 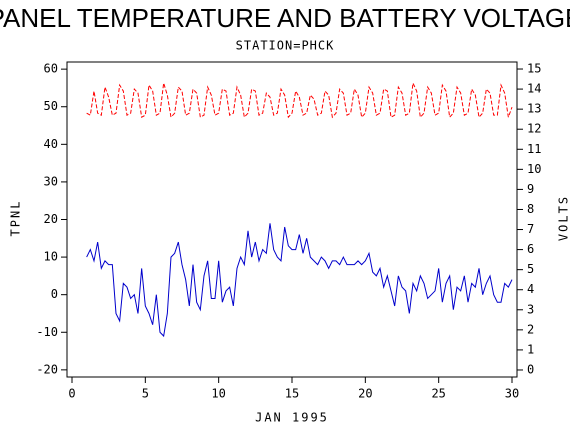 I want to click on chart-title: PANEL TEMPERATURE AND BATTERY VOLTAGE, so click(x=285, y=18).